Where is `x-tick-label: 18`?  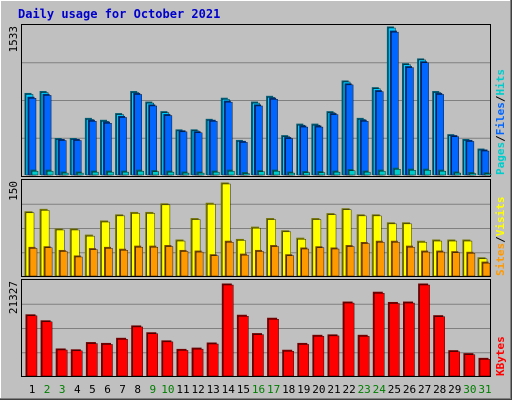
x-tick-label: 18 is located at coordinates (288, 389).